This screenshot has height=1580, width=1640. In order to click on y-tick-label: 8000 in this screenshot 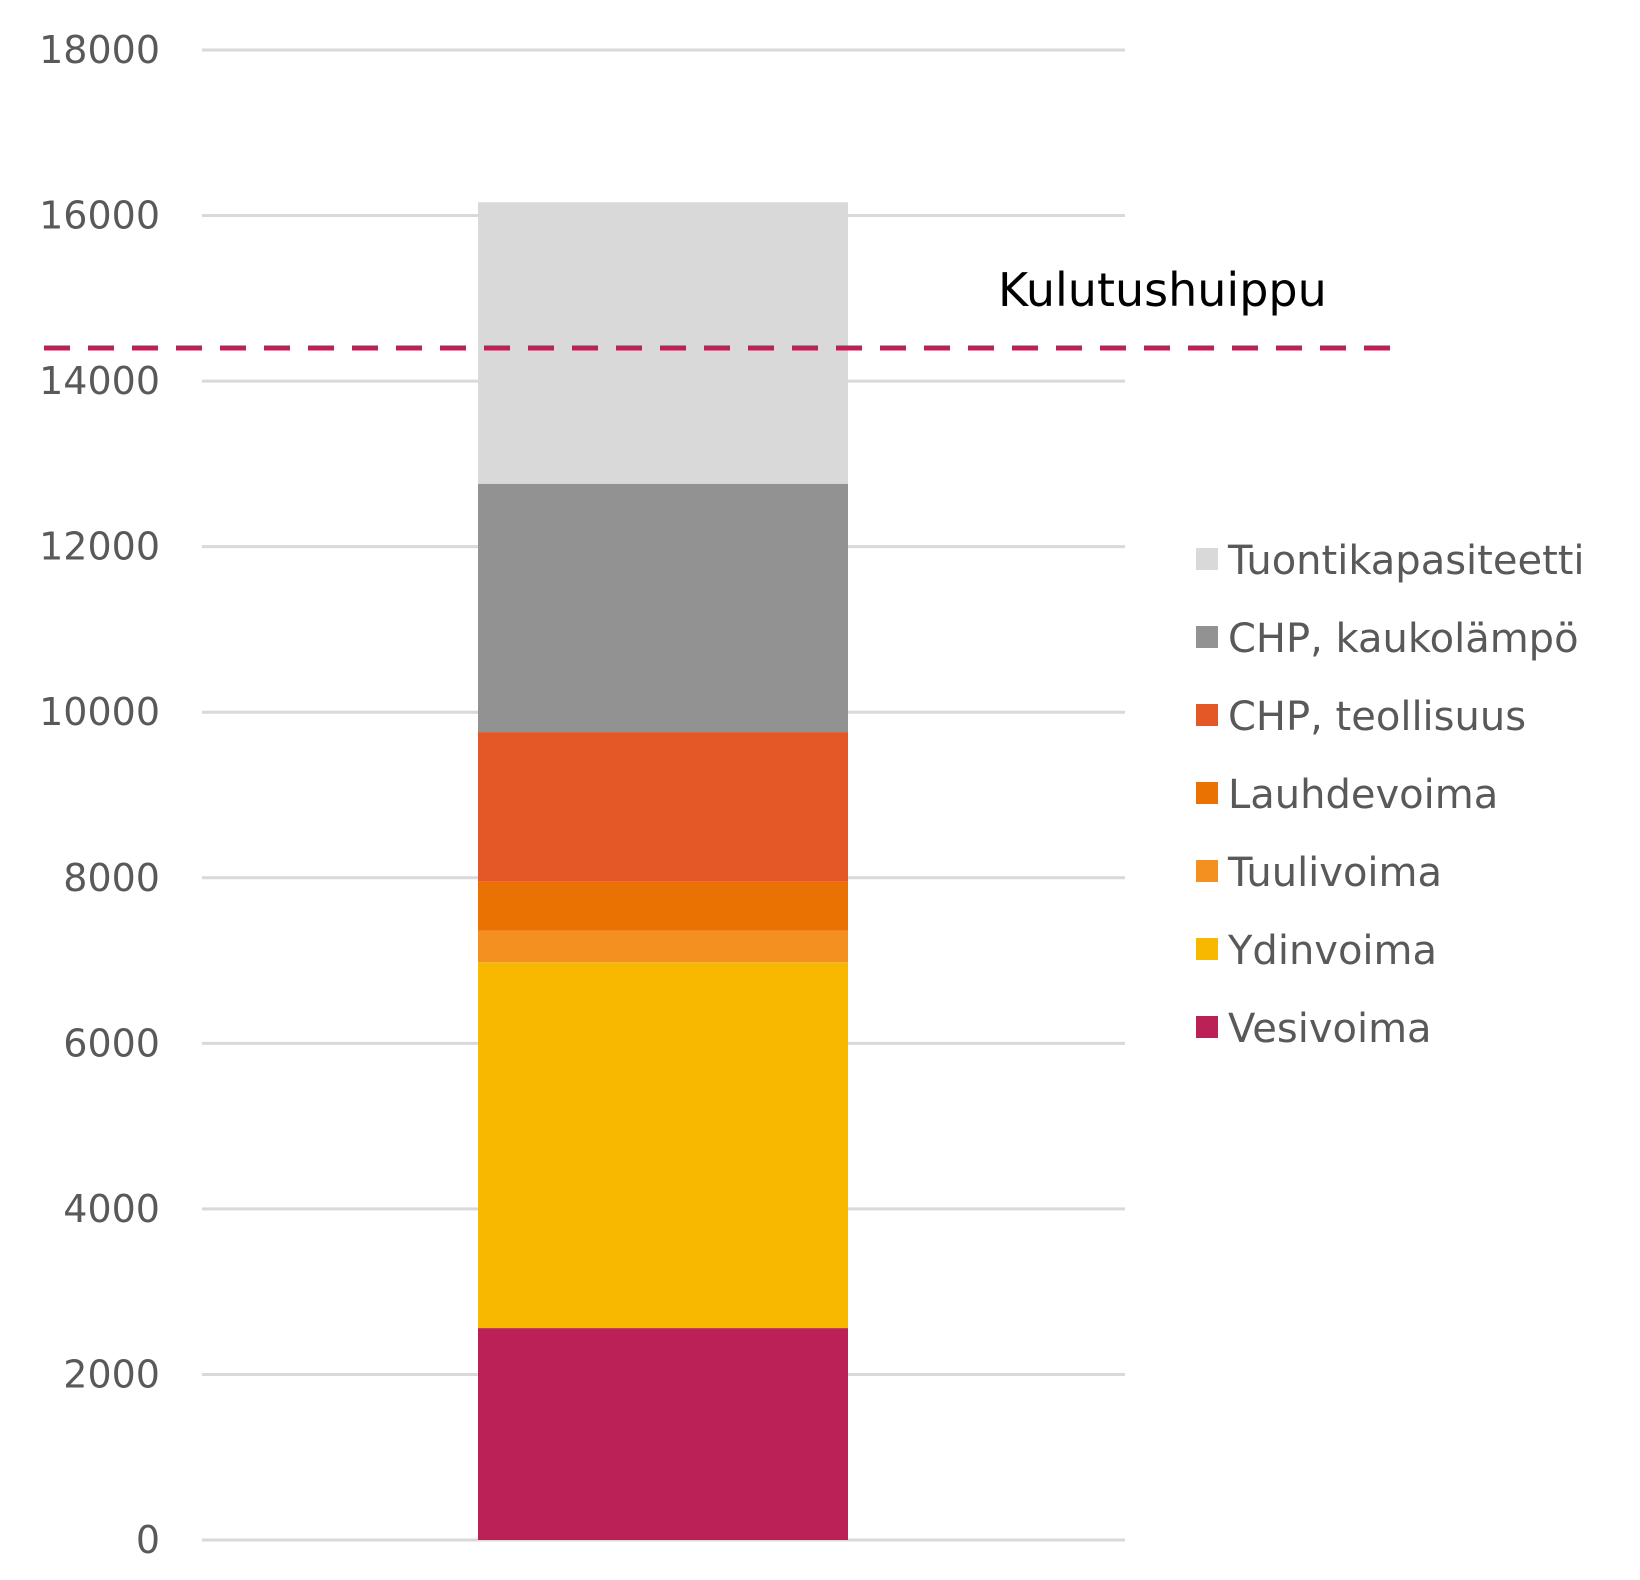, I will do `click(111, 878)`.